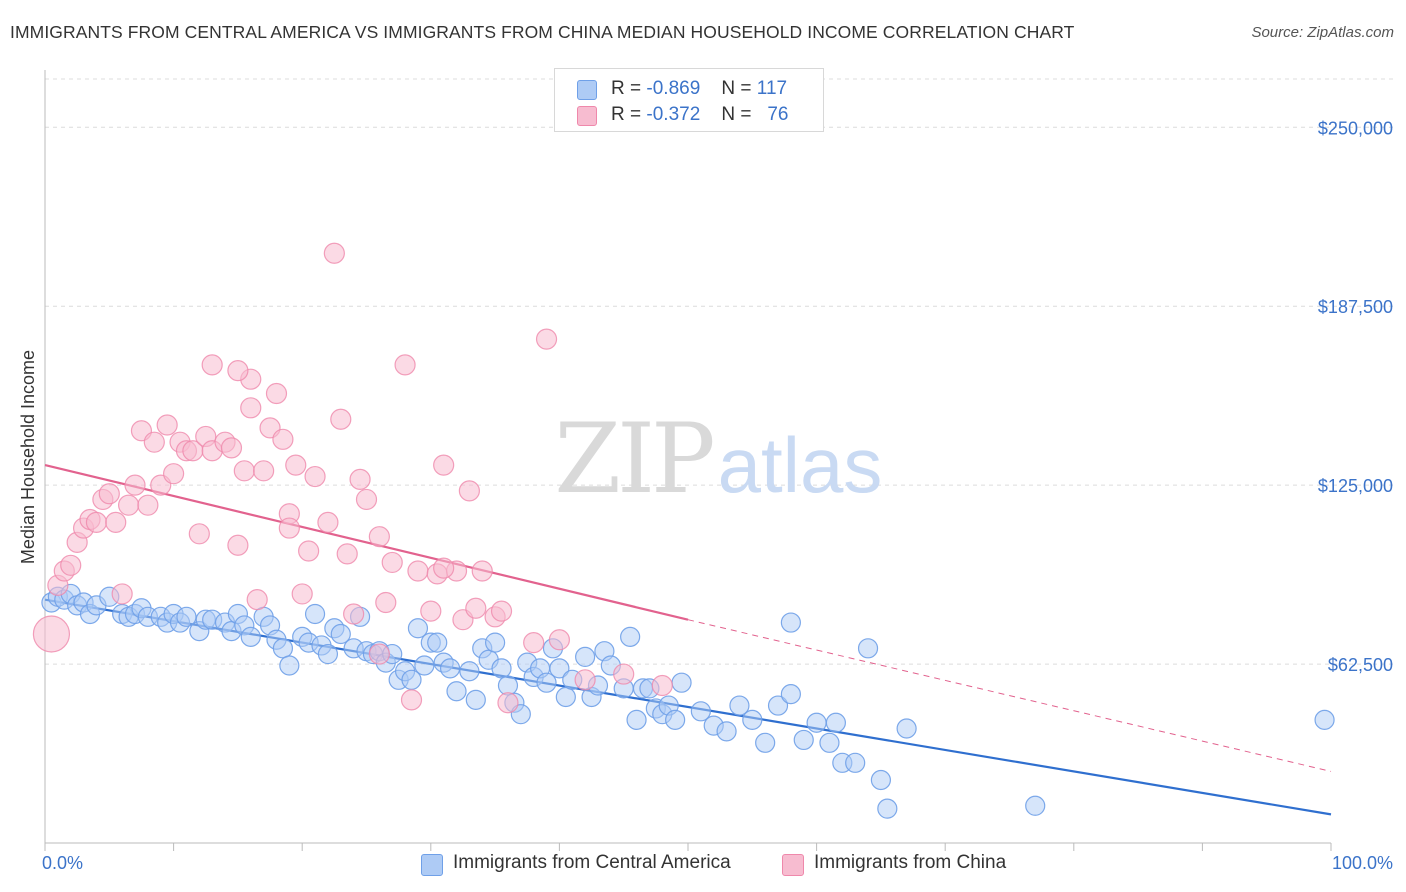  Describe the element at coordinates (772, 88) in the screenshot. I see `legend-n-value-central-america: 117` at that location.